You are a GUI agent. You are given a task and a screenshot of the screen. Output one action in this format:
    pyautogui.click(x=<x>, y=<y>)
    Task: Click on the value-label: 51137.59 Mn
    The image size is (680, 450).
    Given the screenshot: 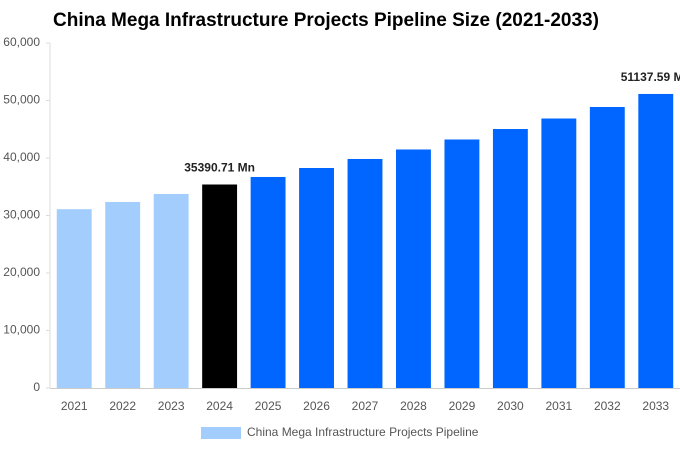 What is the action you would take?
    pyautogui.click(x=650, y=77)
    